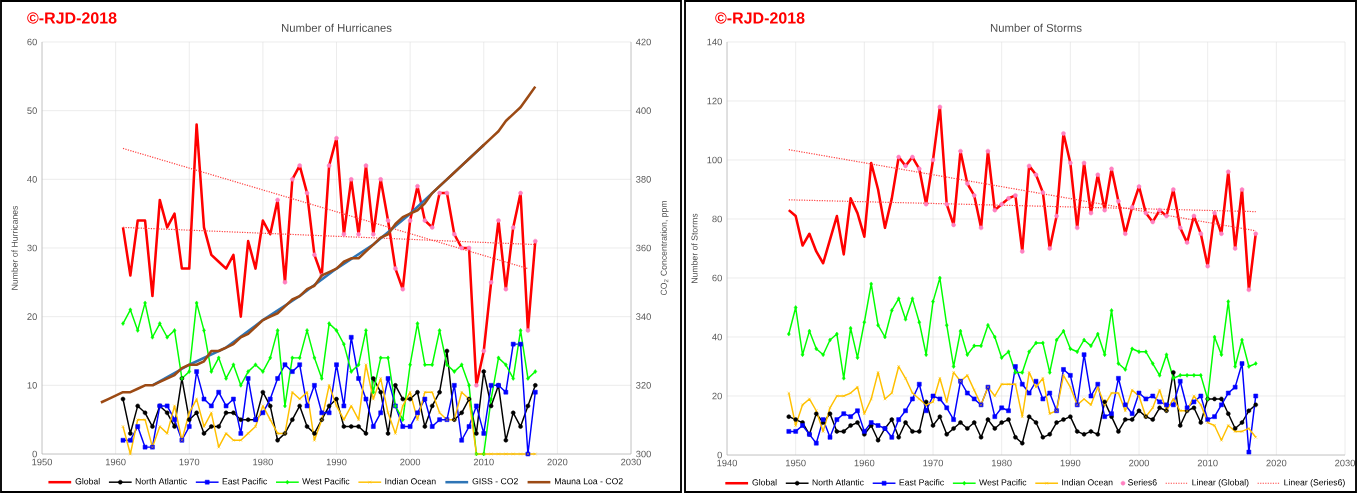 The image size is (1357, 493). I want to click on y2-tick-label: 300, so click(643, 454).